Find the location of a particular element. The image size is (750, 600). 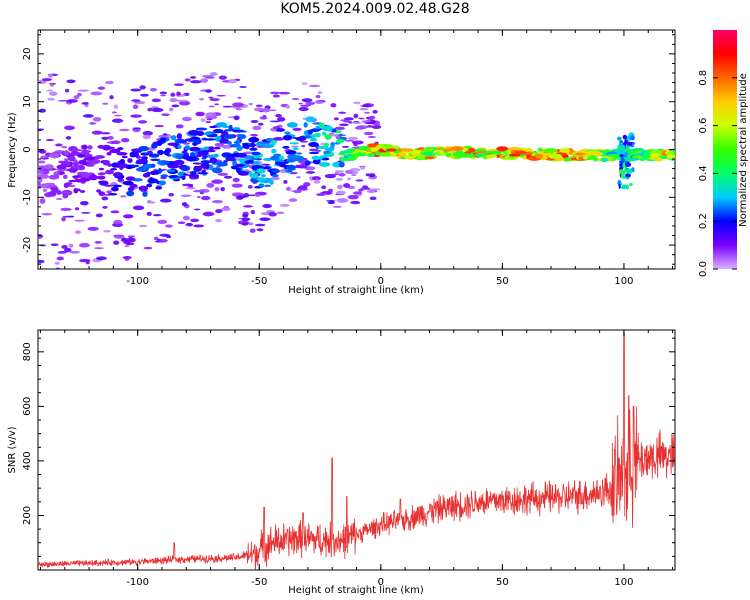

spectrogram-xtick-label: 100 is located at coordinates (623, 281).